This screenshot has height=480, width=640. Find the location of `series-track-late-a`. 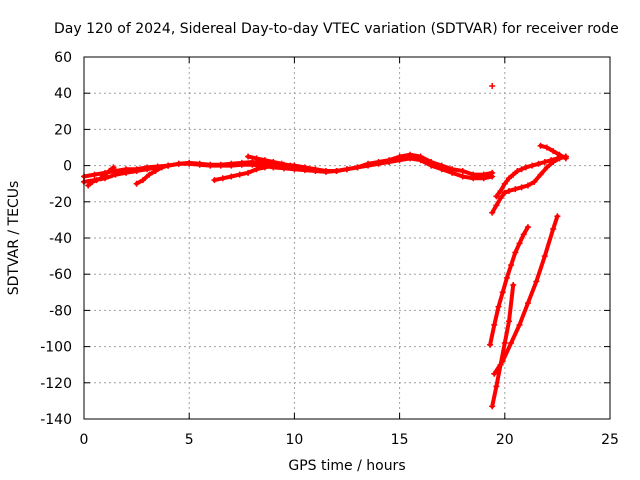

series-track-late-a is located at coordinates (529, 184).